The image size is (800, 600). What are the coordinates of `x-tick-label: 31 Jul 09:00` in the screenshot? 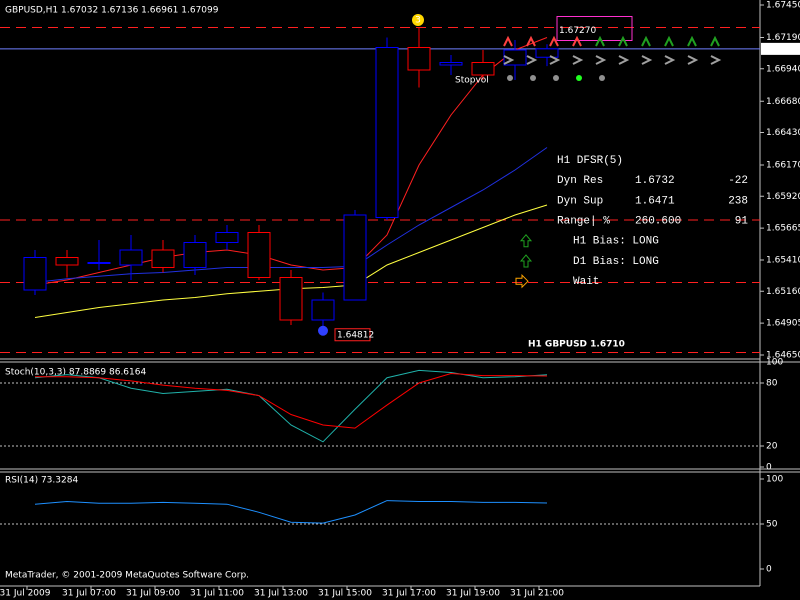 It's located at (153, 594).